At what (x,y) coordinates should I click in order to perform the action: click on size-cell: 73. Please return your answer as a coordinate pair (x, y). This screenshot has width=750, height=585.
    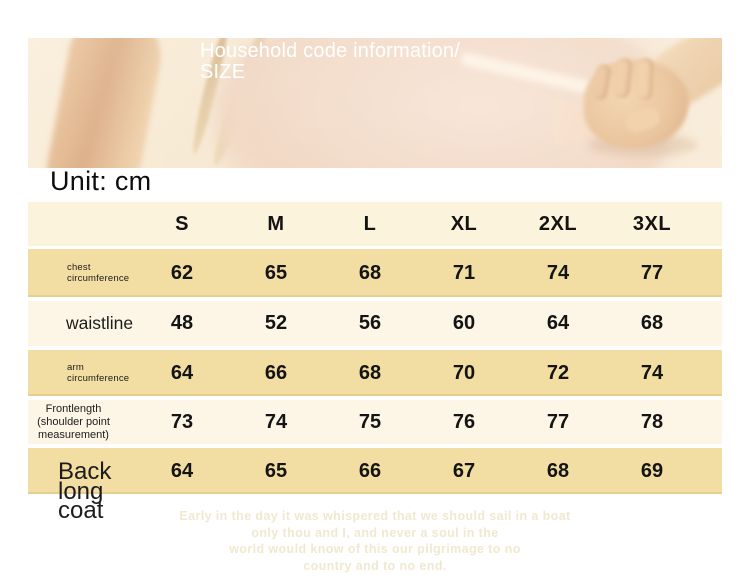
    Looking at the image, I should click on (182, 421).